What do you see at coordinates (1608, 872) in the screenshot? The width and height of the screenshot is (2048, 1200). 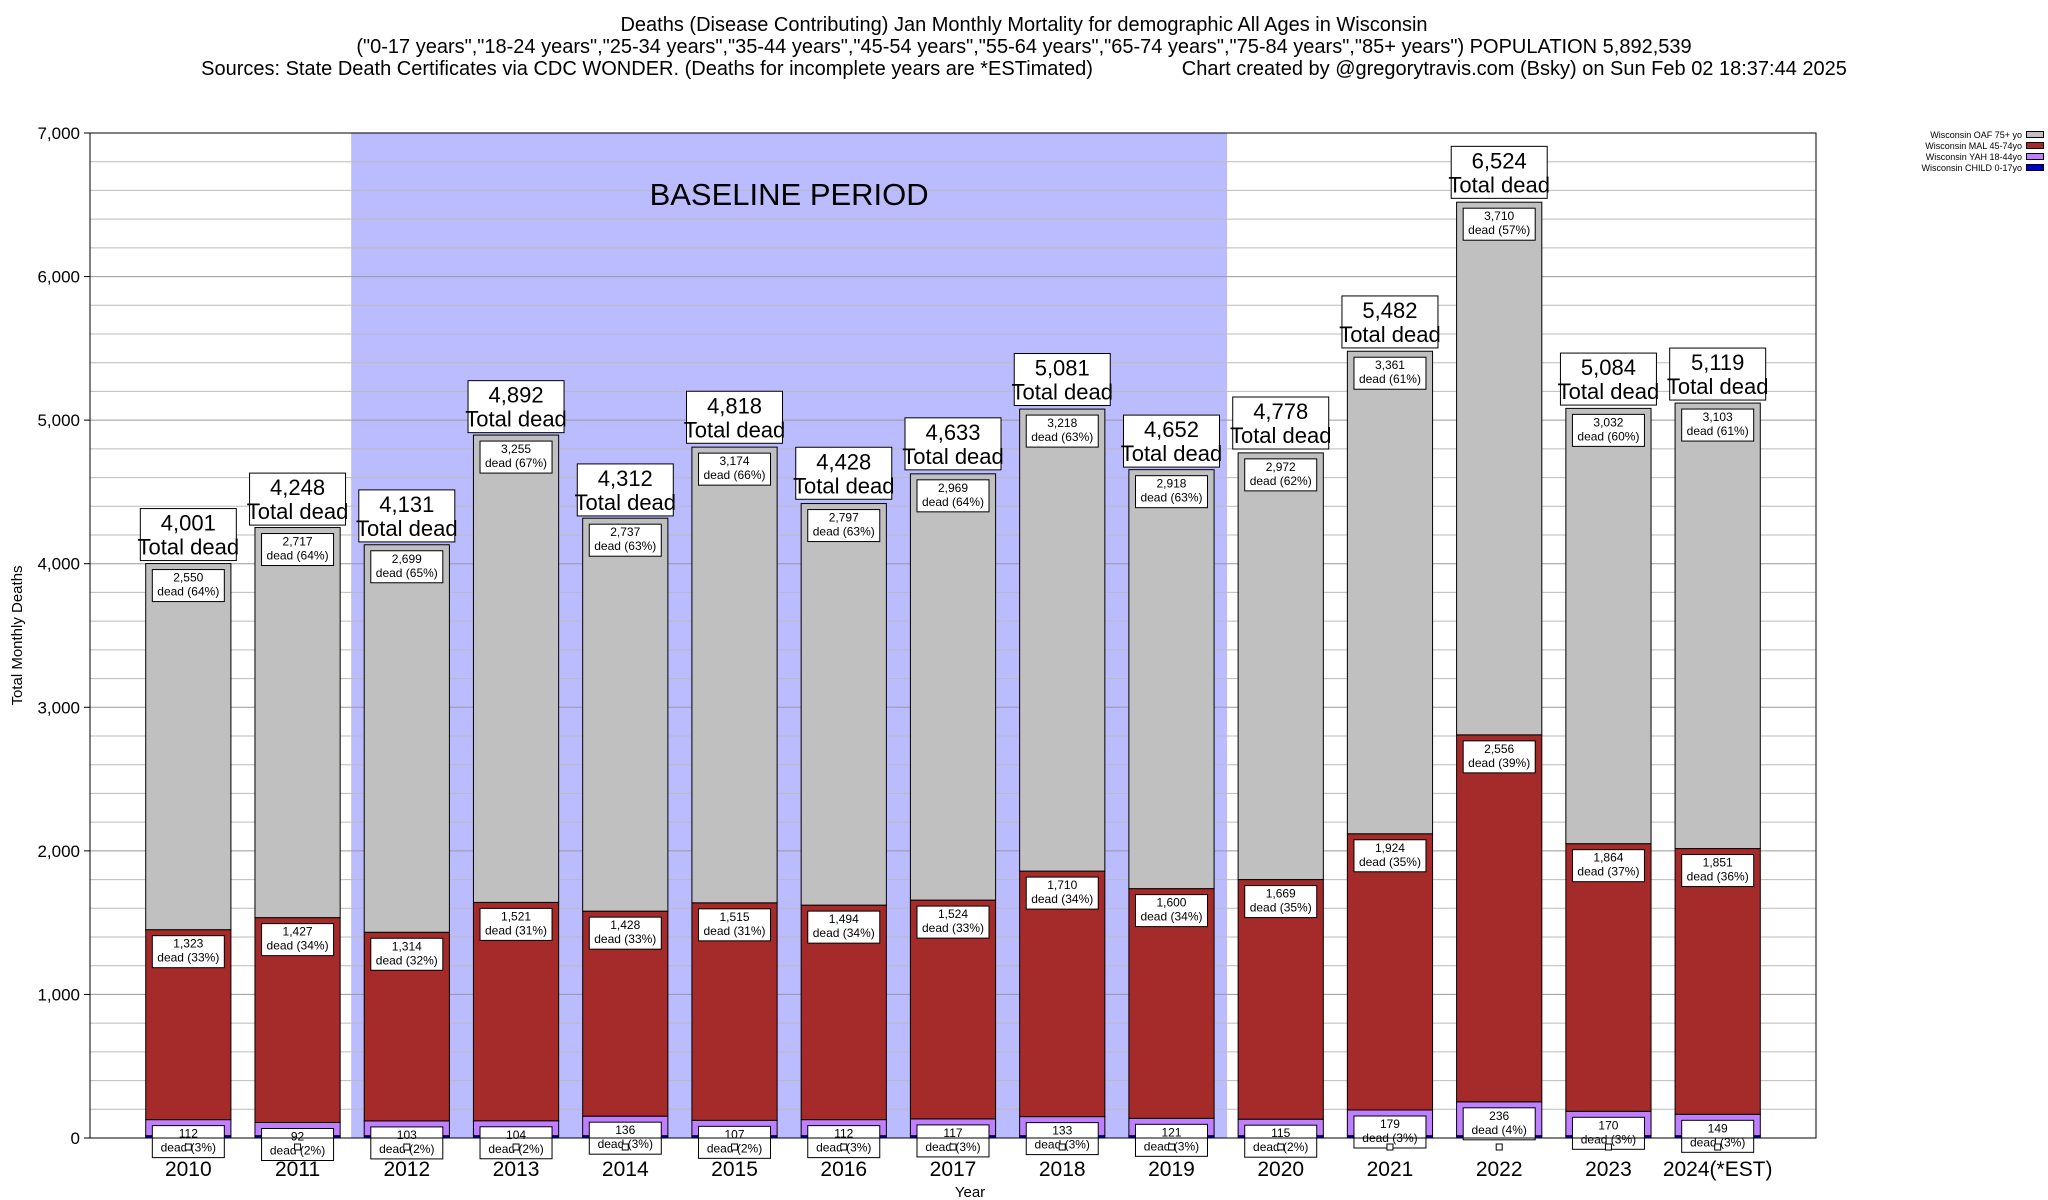 I see `bar-label-mal: dead (37%)` at bounding box center [1608, 872].